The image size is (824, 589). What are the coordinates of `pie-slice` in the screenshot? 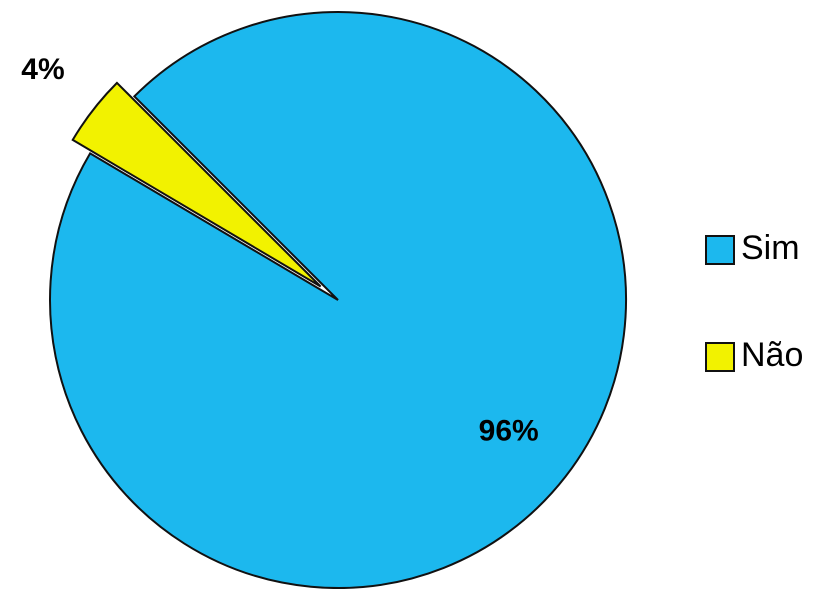 It's located at (196, 184).